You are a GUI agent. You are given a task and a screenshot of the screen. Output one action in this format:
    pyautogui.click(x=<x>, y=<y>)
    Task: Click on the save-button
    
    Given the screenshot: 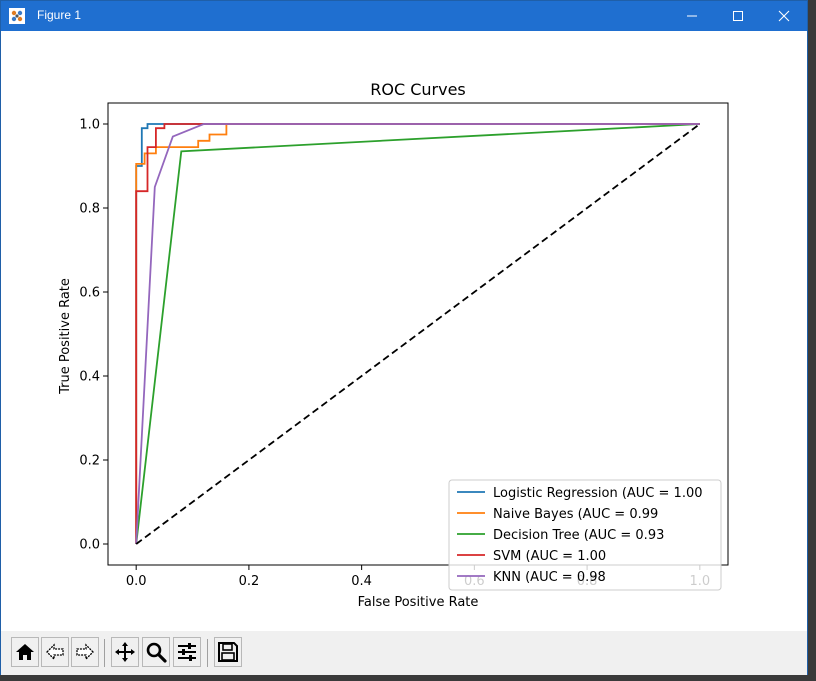 What is the action you would take?
    pyautogui.click(x=228, y=652)
    